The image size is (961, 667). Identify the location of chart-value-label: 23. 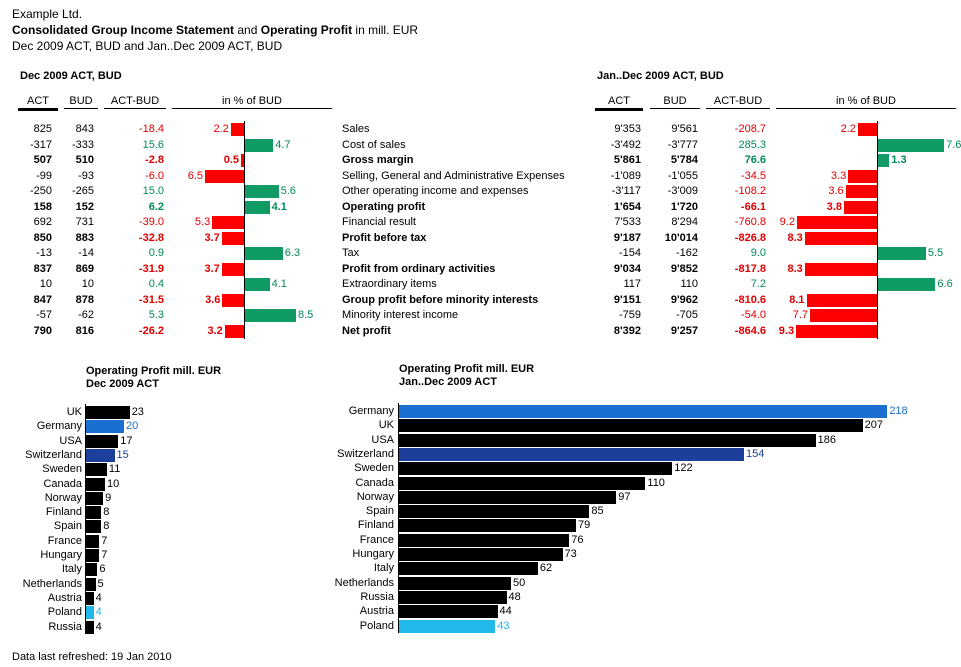
(137, 412).